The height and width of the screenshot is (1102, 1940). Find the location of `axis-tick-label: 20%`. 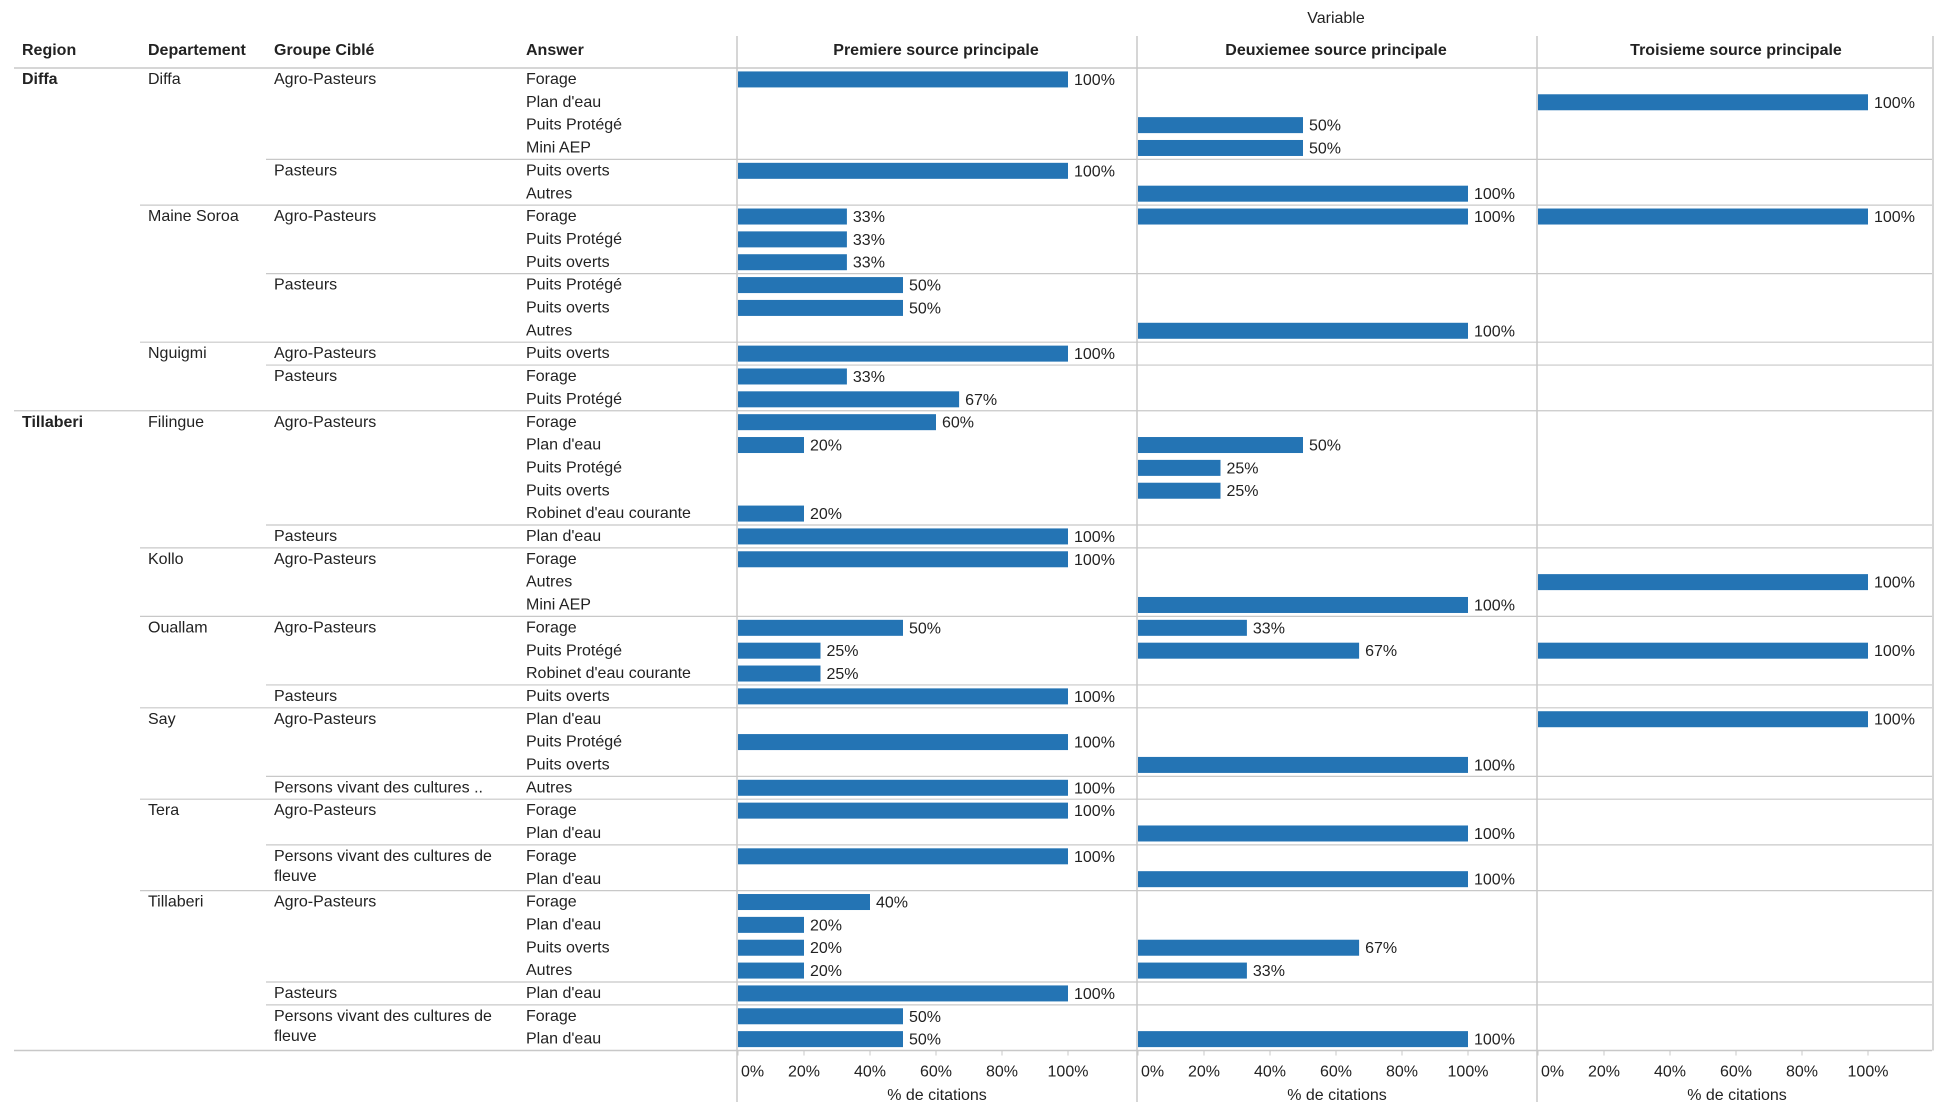

axis-tick-label: 20% is located at coordinates (804, 1072).